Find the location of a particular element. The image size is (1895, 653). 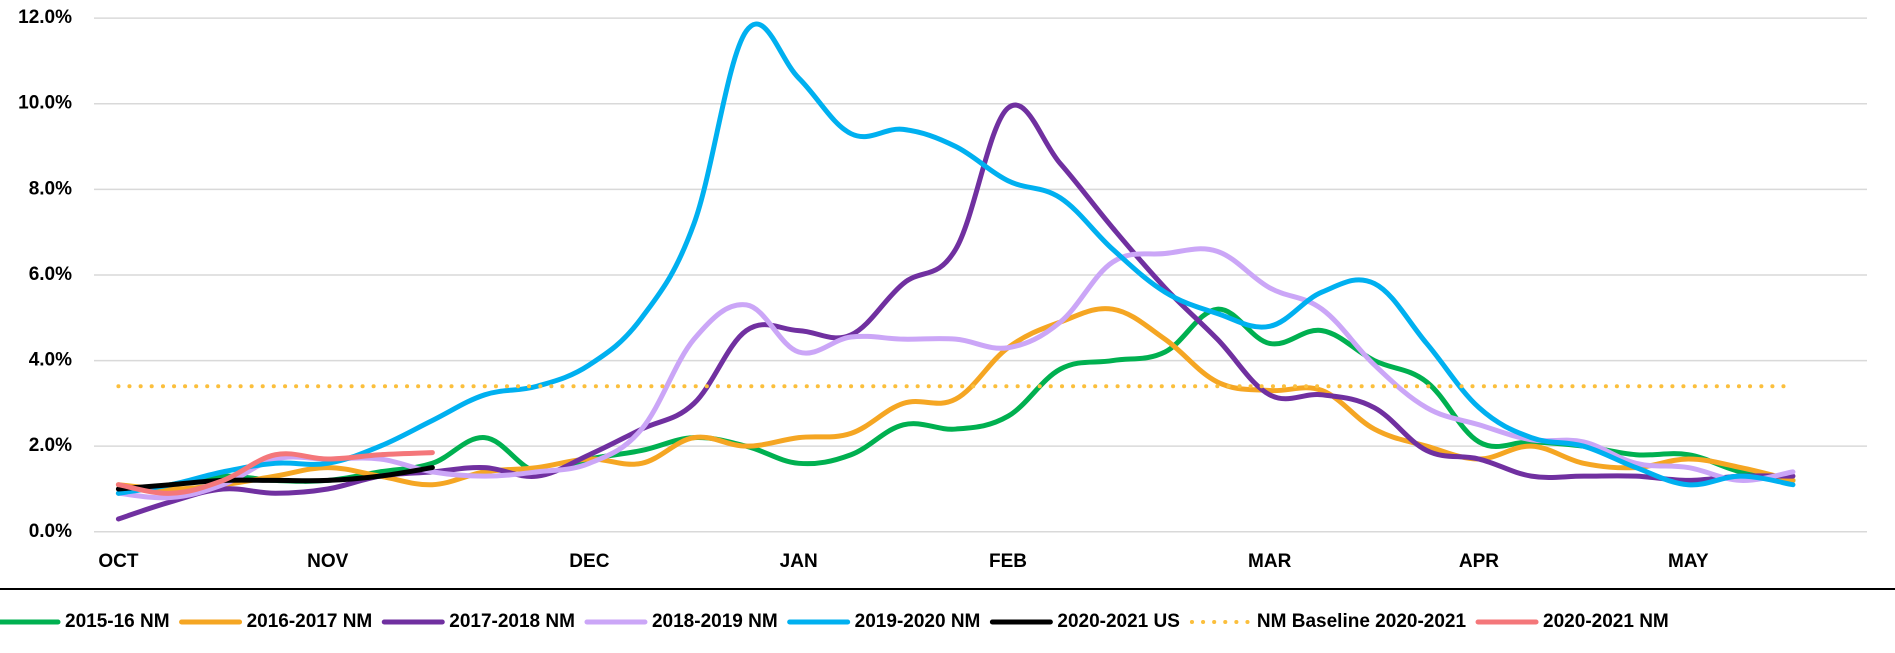

y-tick-label: 2.0% is located at coordinates (50, 445).